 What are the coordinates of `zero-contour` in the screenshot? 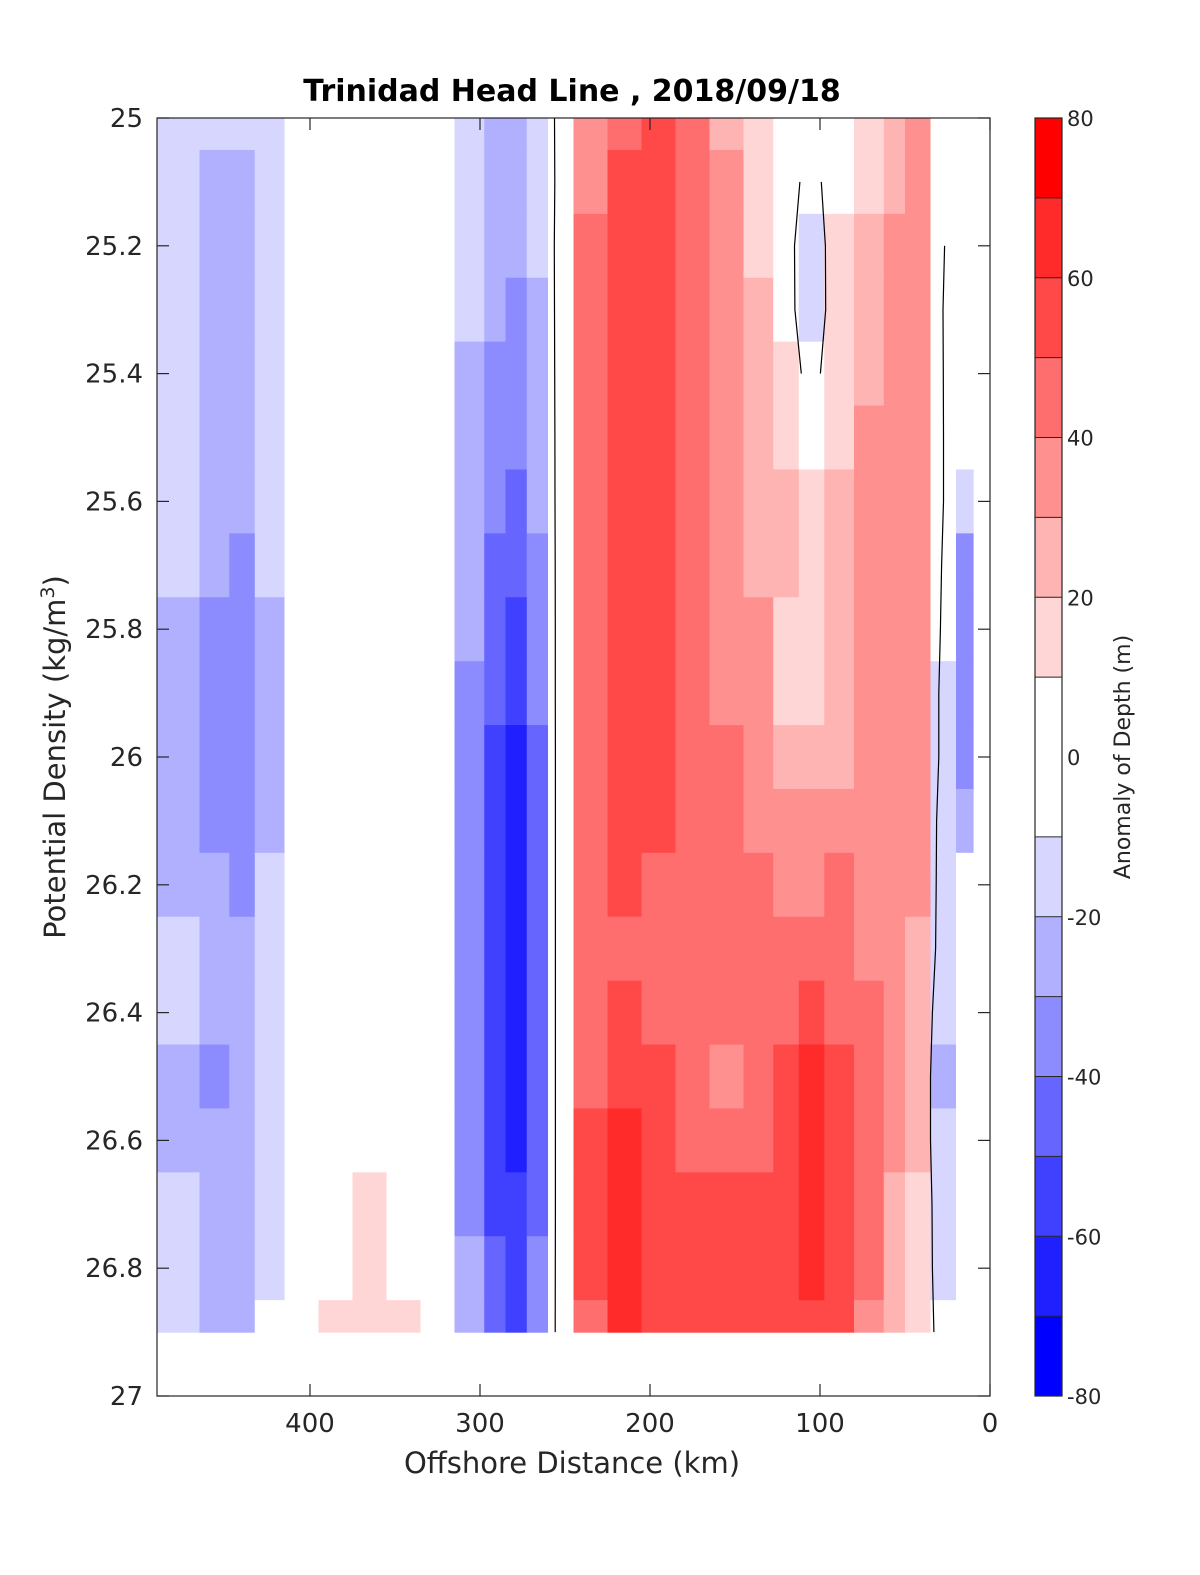 It's located at (555, 725).